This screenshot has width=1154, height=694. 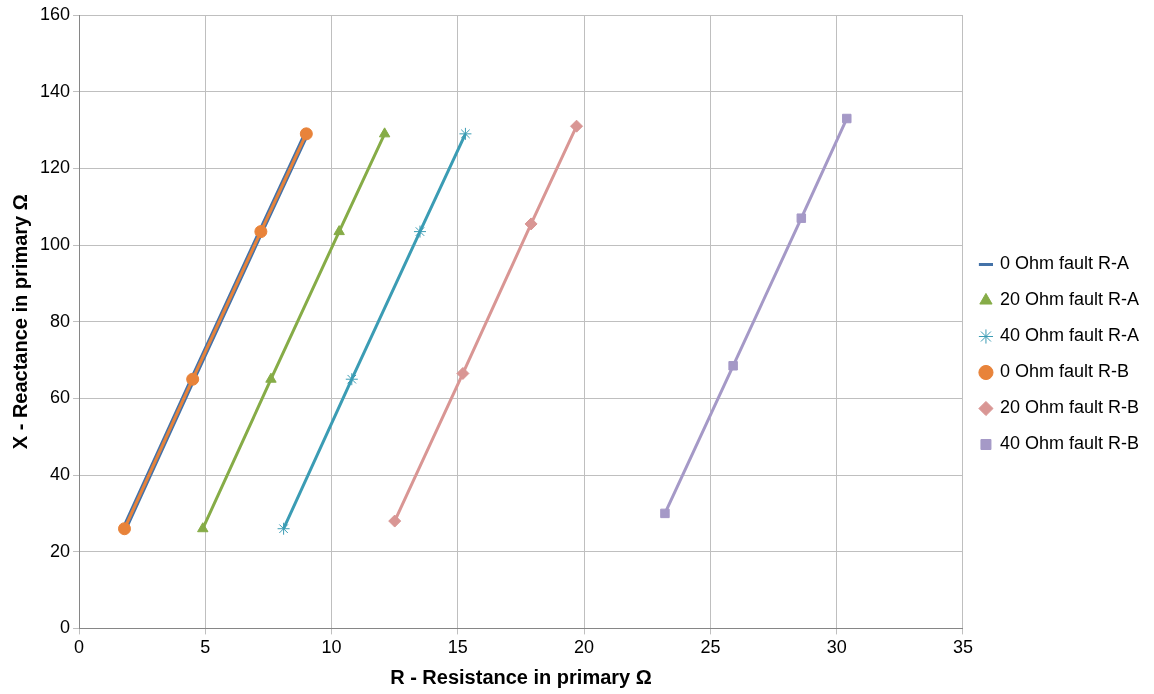 I want to click on y-tick-label: 160, so click(x=55, y=13).